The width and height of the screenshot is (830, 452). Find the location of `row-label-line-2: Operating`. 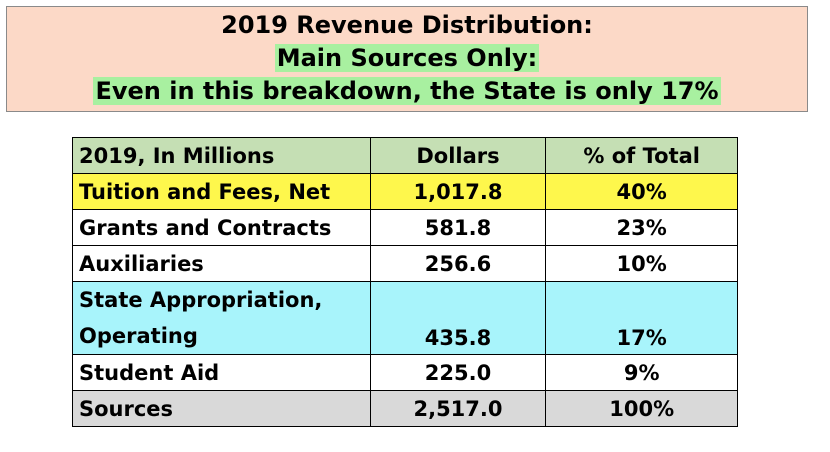

row-label-line-2: Operating is located at coordinates (138, 336).